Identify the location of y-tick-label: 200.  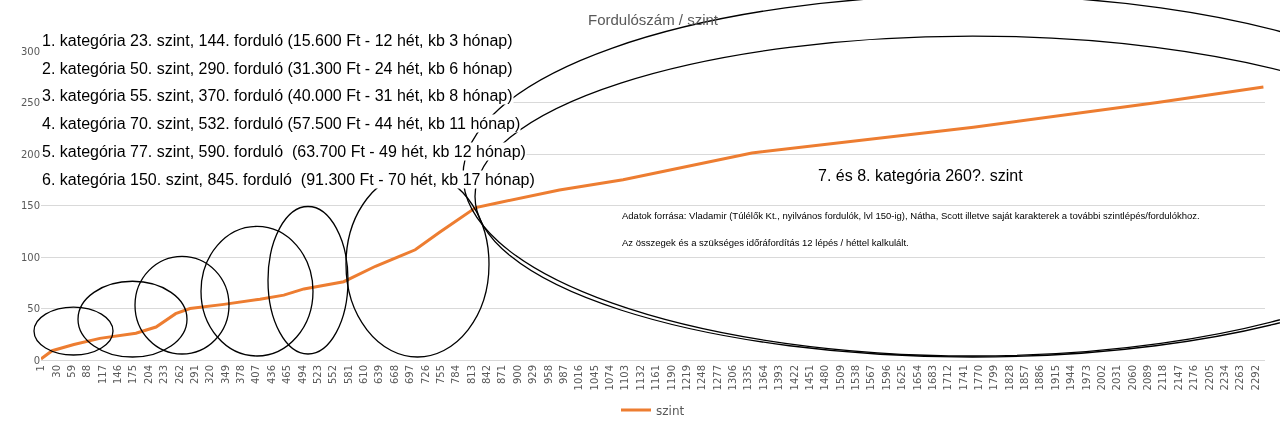
(30, 154).